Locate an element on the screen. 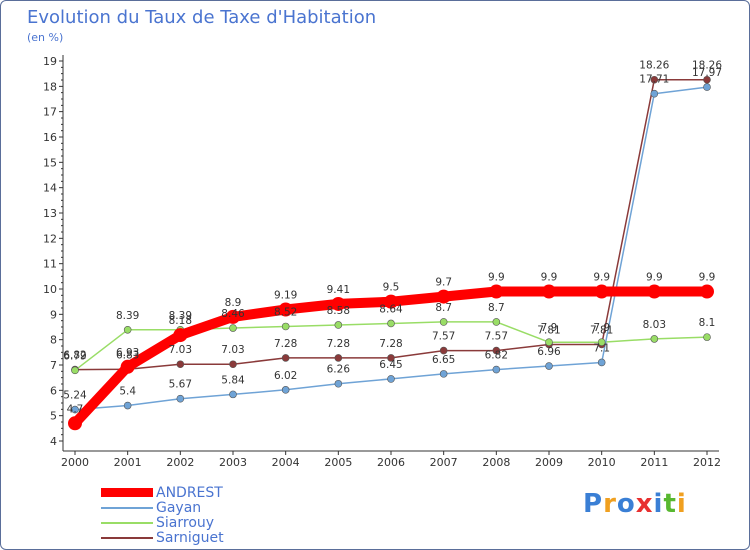 This screenshot has width=750, height=550. x-tick-label: 2006 is located at coordinates (391, 462).